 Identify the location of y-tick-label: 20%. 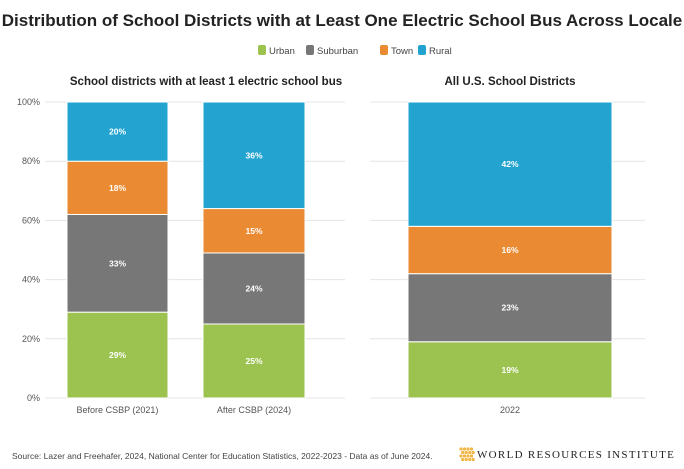
(31, 339).